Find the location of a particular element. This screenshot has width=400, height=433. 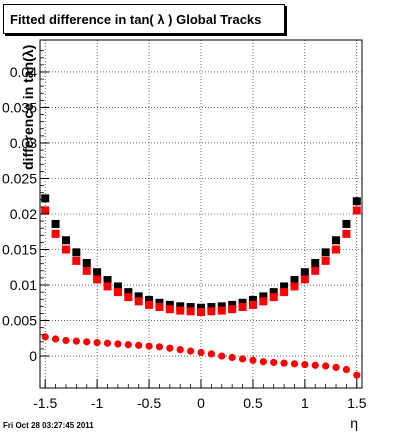

x-tick-label: -0.5 is located at coordinates (149, 403).